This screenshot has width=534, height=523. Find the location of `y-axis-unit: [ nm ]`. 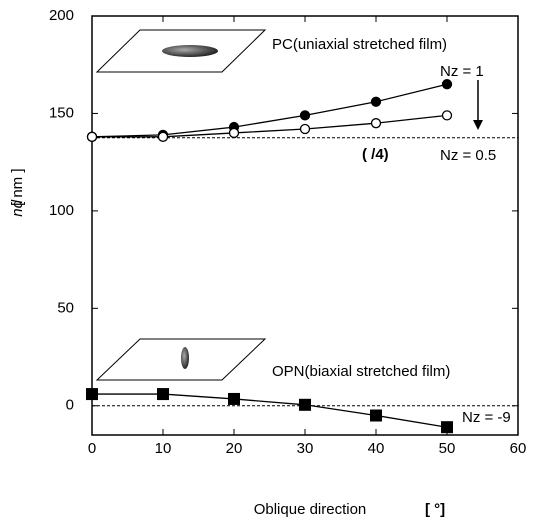

y-axis-unit: [ nm ] is located at coordinates (17, 187).